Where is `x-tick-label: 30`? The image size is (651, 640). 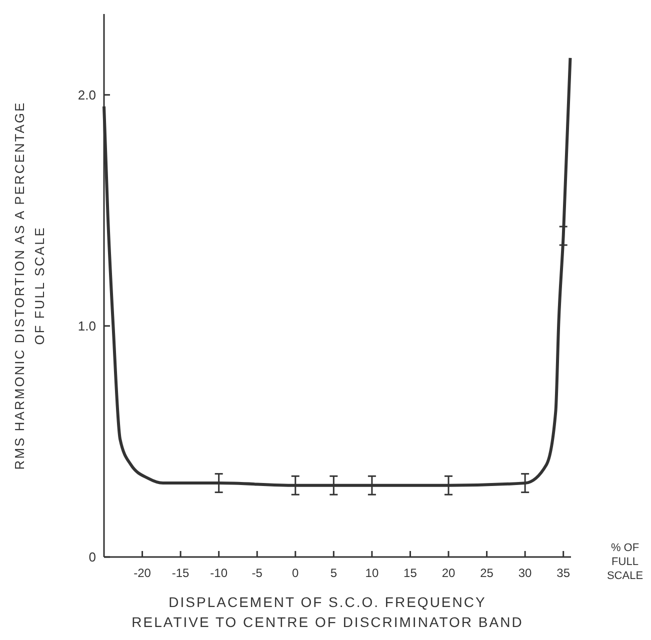 x-tick-label: 30 is located at coordinates (525, 573).